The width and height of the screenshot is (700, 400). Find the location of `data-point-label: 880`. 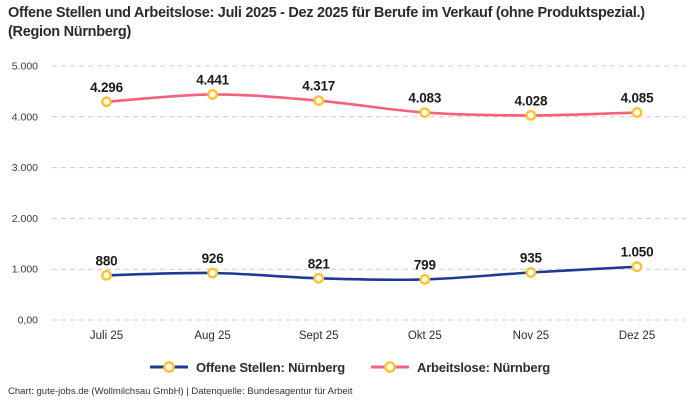

data-point-label: 880 is located at coordinates (107, 260).